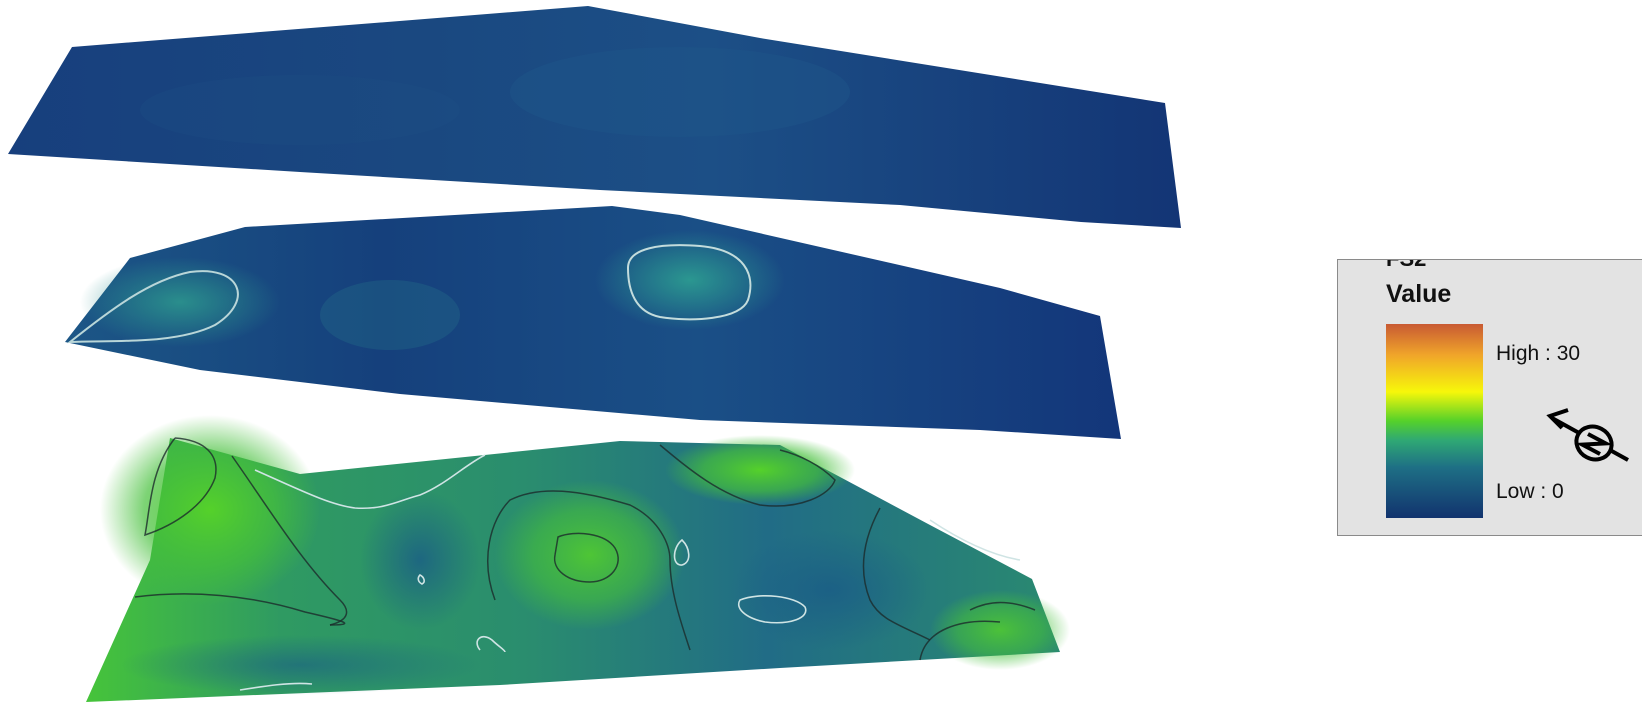 The width and height of the screenshot is (1642, 704). I want to click on legend-color-ramp, so click(1434, 421).